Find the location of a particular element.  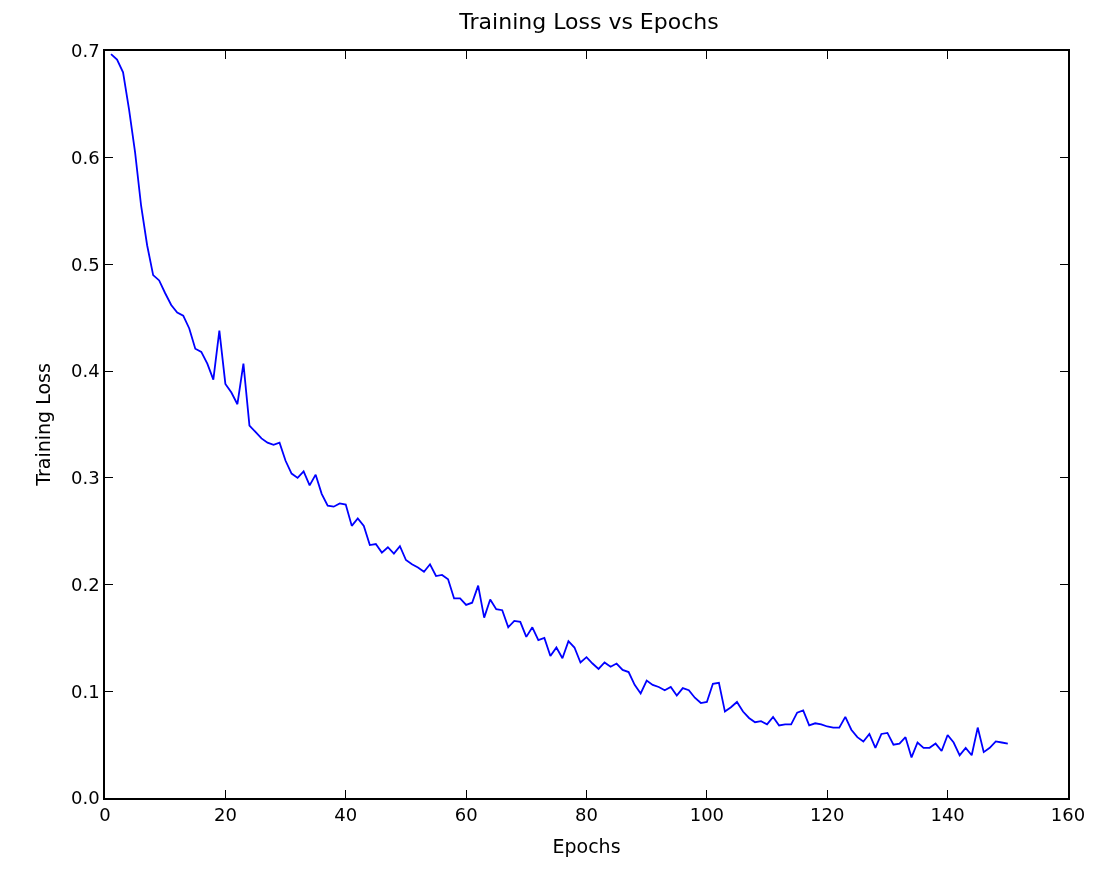

x-axis-title: Epochs is located at coordinates (586, 845).